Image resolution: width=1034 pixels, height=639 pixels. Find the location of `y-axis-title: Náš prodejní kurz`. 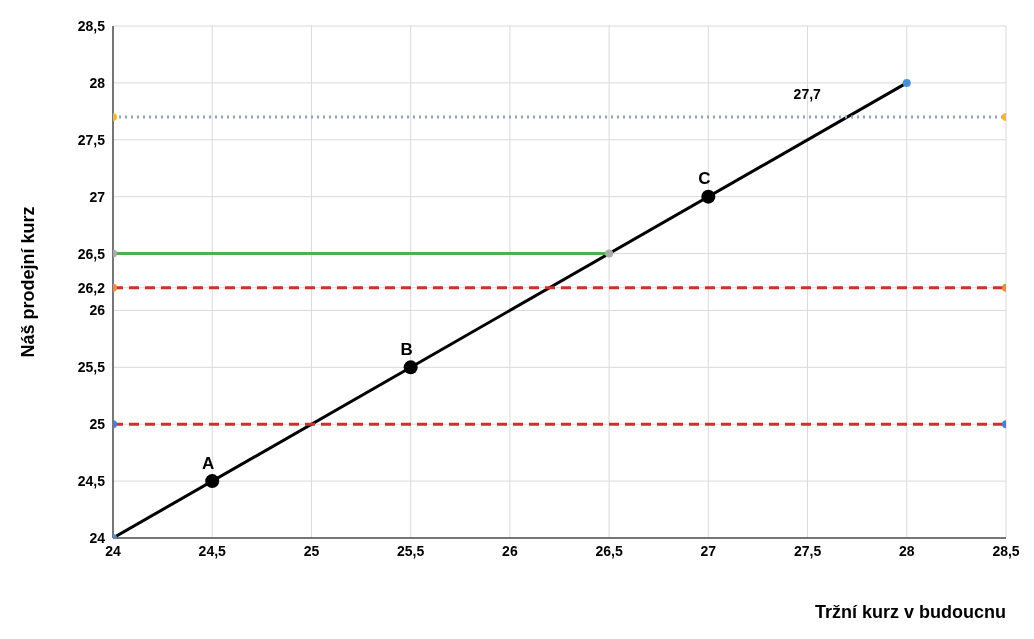

y-axis-title: Náš prodejní kurz is located at coordinates (28, 282).